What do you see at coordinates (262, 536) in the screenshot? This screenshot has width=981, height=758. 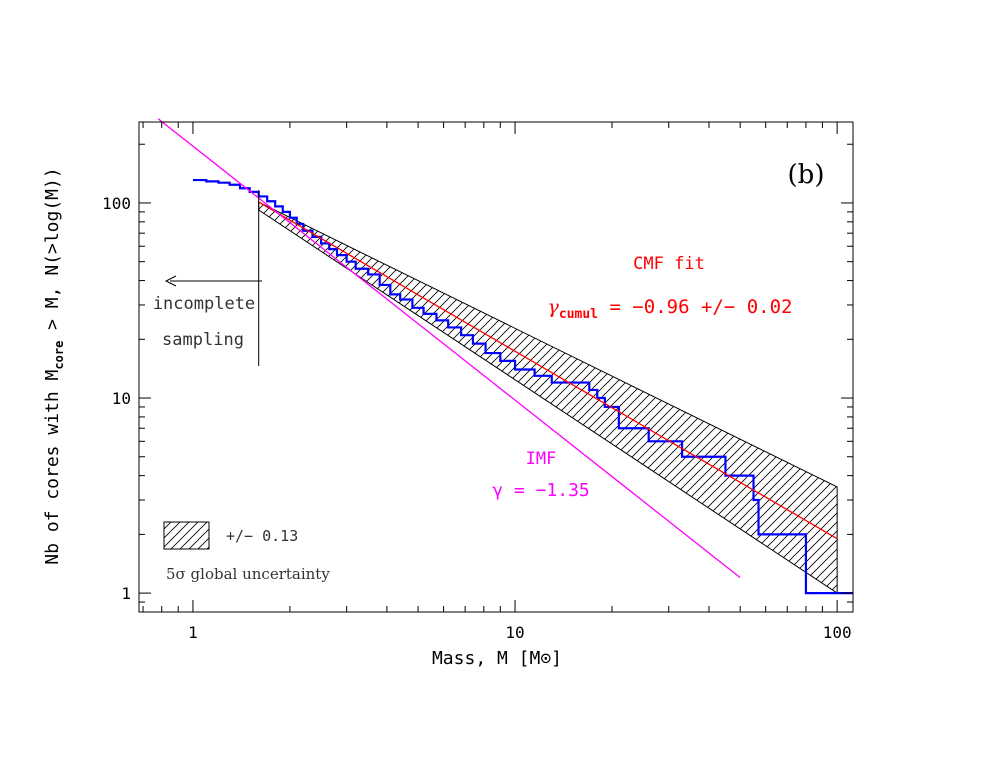 I see `legend-band-label: +/− 0.13` at bounding box center [262, 536].